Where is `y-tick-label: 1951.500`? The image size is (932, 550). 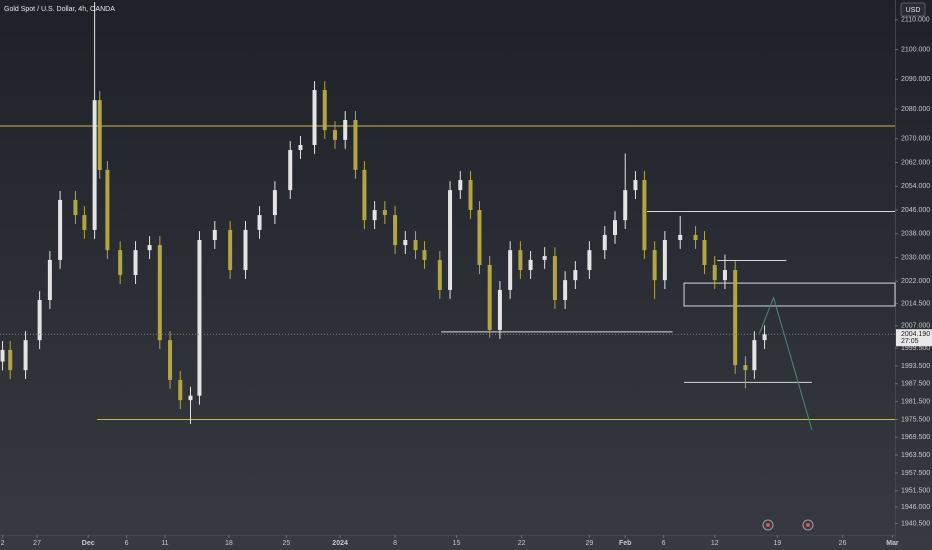
y-tick-label: 1951.500 is located at coordinates (915, 491).